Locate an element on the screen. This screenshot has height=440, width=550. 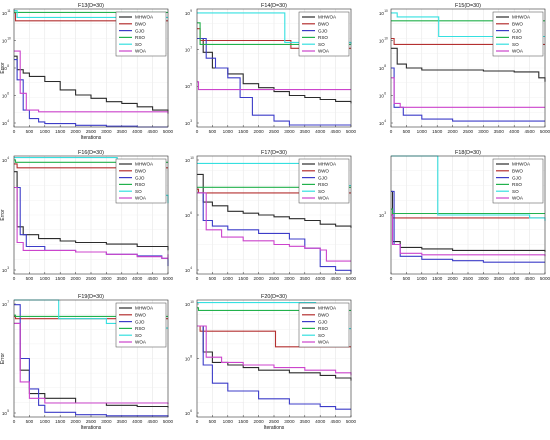
y-tick-exponent: 3 is located at coordinates (8, 268).